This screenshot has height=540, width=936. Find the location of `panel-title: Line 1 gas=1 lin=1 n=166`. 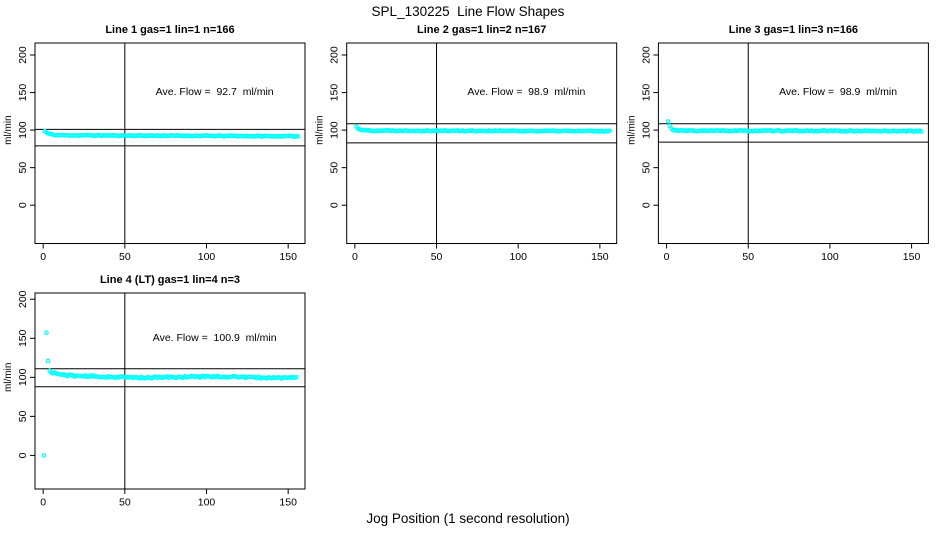

panel-title: Line 1 gas=1 lin=1 n=166 is located at coordinates (169, 30).